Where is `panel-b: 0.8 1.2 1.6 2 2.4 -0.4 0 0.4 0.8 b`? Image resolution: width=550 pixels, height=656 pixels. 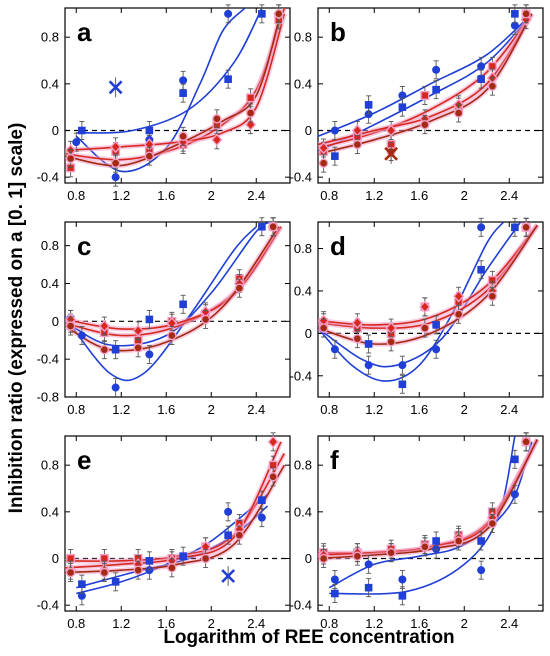 panel-b: 0.8 1.2 1.6 2 2.4 -0.4 0 0.4 0.8 b is located at coordinates (417, 103).